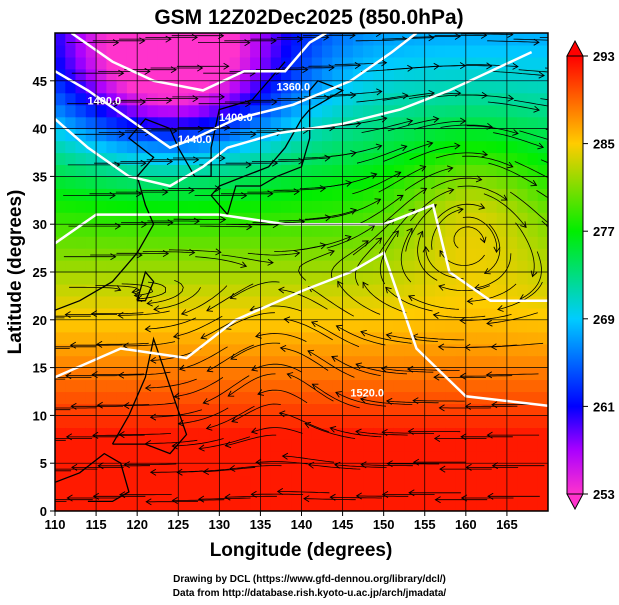 Image resolution: width=619 pixels, height=605 pixels. What do you see at coordinates (425, 524) in the screenshot?
I see `x-tick-label: 155` at bounding box center [425, 524].